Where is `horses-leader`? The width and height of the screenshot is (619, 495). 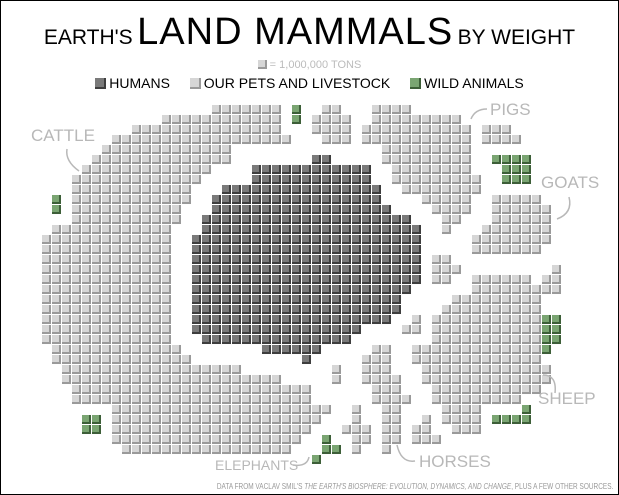 horses-leader is located at coordinates (406, 453).